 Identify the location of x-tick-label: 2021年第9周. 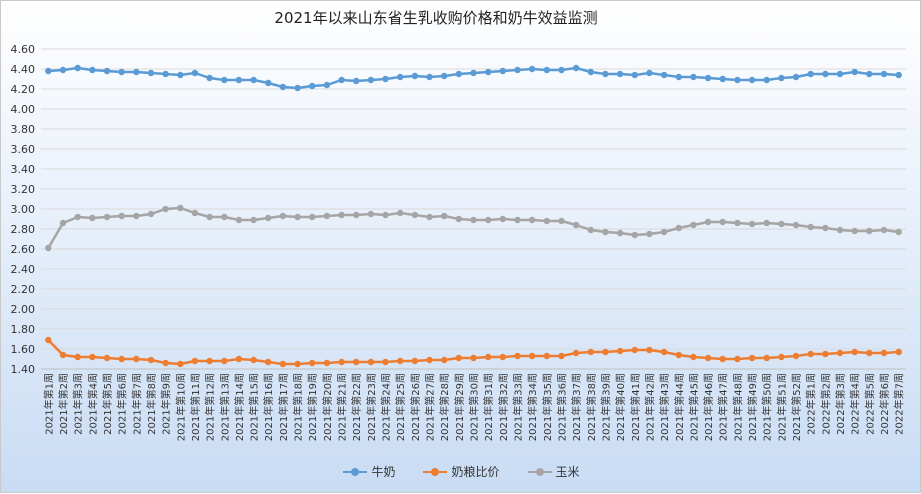
(166, 404).